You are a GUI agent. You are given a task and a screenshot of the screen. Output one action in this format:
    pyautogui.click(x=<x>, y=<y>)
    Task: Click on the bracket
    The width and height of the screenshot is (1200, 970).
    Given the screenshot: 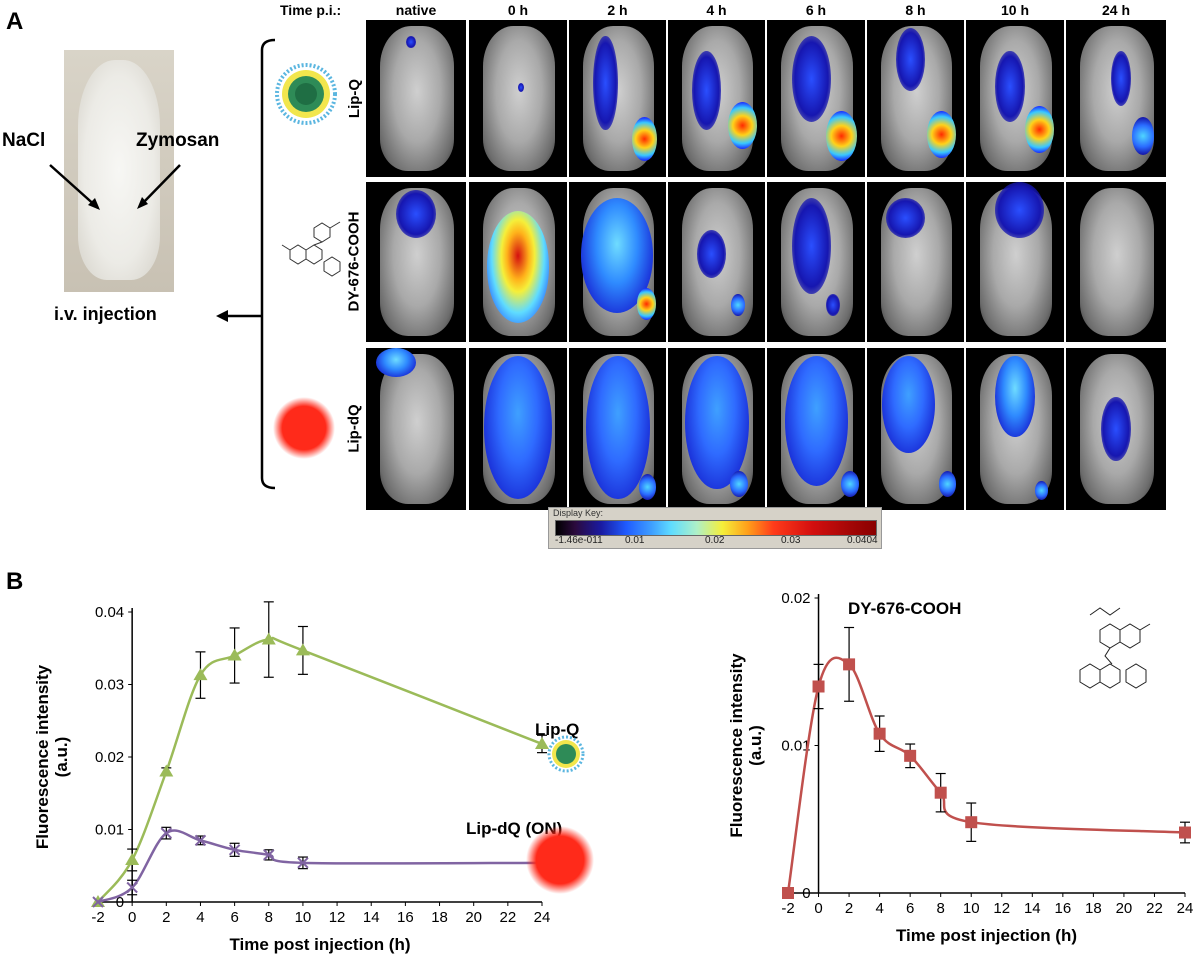 What is the action you would take?
    pyautogui.click(x=268, y=264)
    